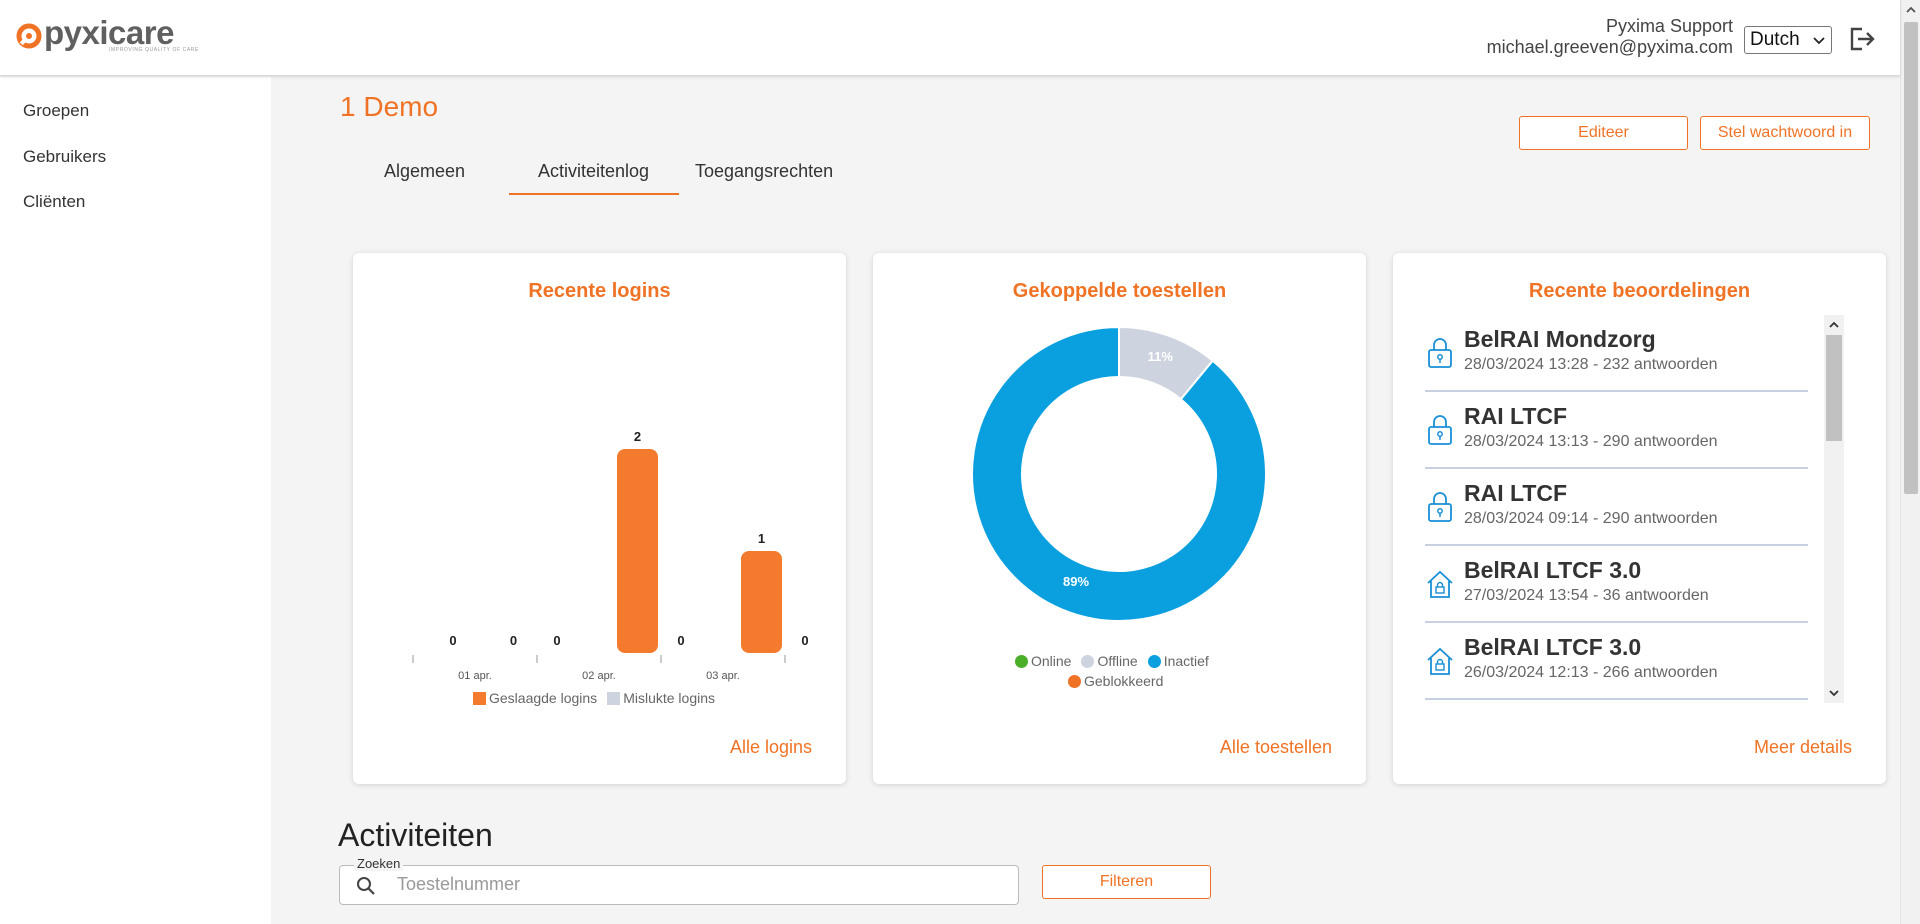 This screenshot has width=1920, height=924. Describe the element at coordinates (761, 538) in the screenshot. I see `bar-data-label: 1` at that location.